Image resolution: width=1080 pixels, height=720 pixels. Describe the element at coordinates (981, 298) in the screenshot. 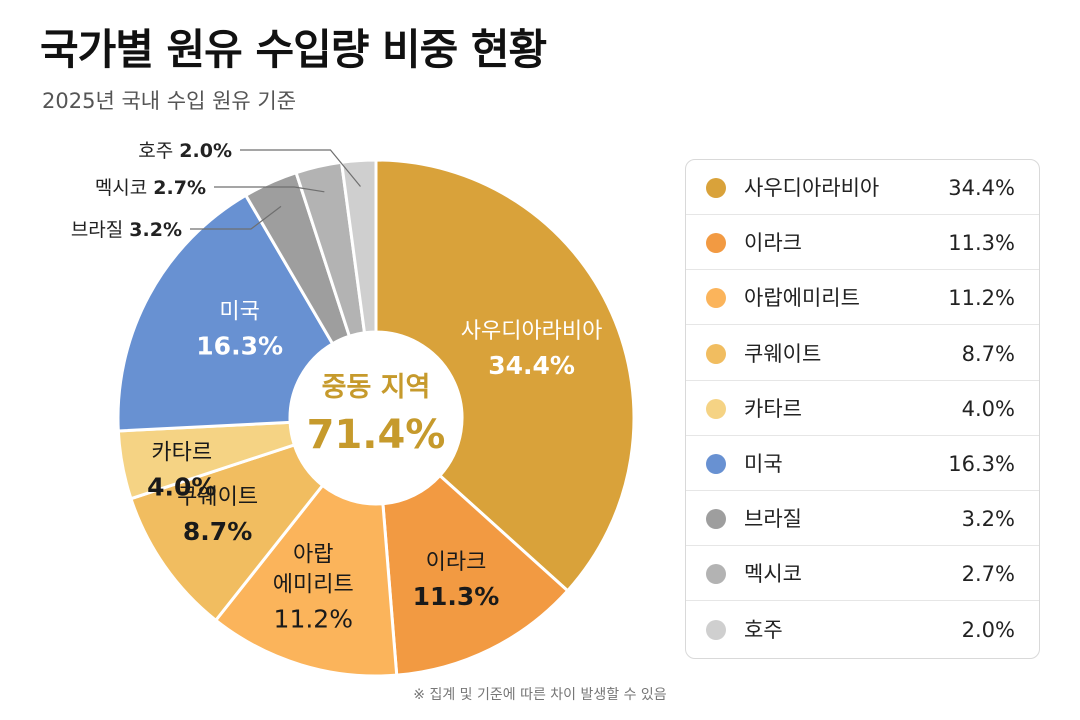

I see `legend-value: 11.2%` at that location.